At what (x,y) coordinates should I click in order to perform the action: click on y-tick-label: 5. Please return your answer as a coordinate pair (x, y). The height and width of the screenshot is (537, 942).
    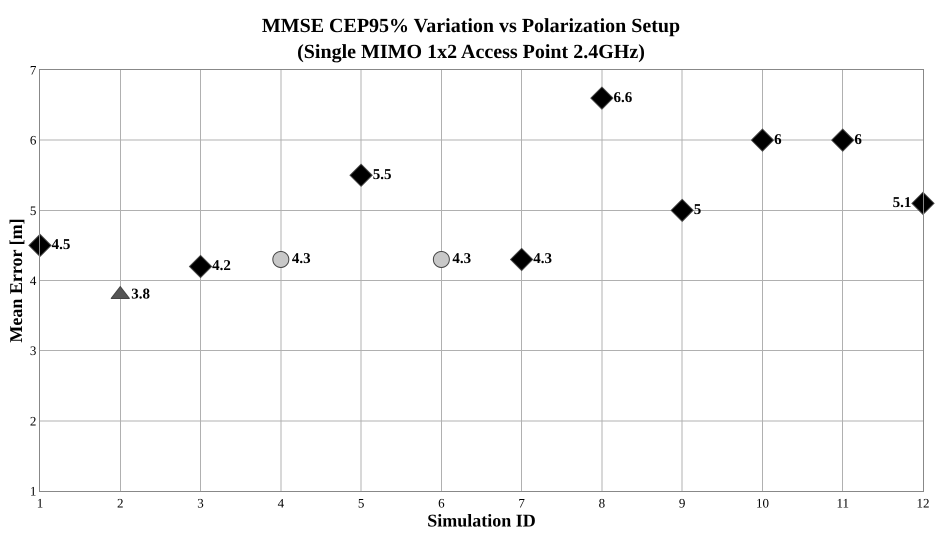
    Looking at the image, I should click on (33, 210).